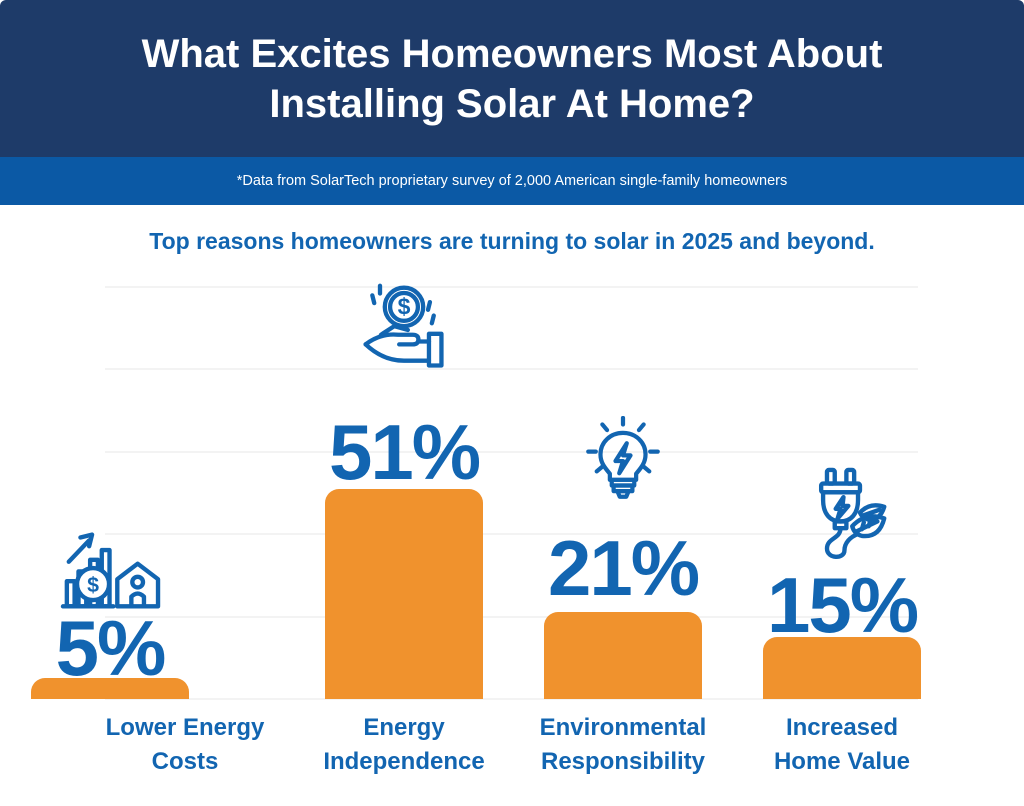 The width and height of the screenshot is (1024, 806). What do you see at coordinates (111, 647) in the screenshot?
I see `value-label: 5%` at bounding box center [111, 647].